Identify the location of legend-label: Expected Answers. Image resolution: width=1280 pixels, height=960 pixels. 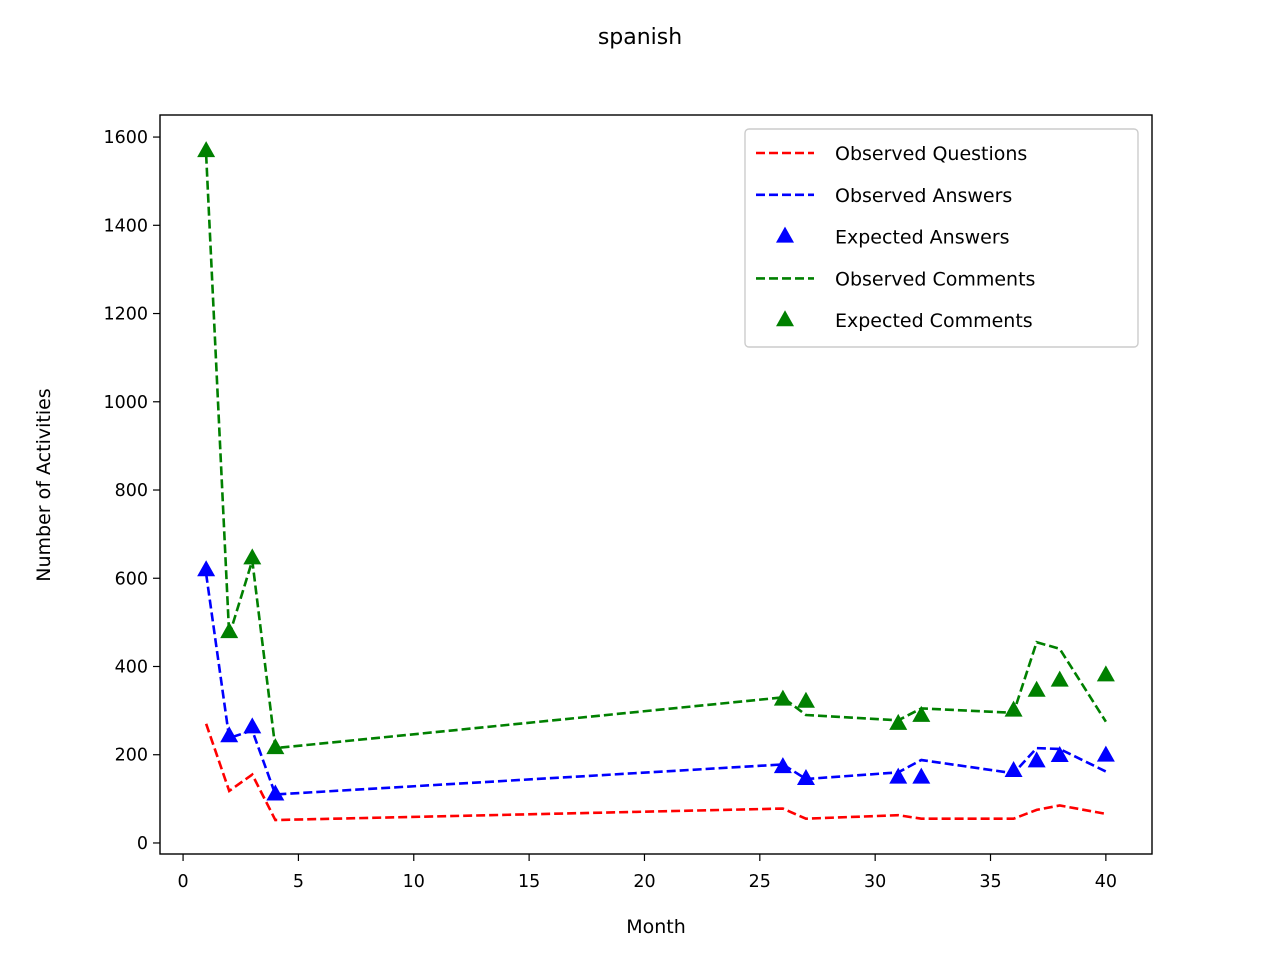
(922, 238).